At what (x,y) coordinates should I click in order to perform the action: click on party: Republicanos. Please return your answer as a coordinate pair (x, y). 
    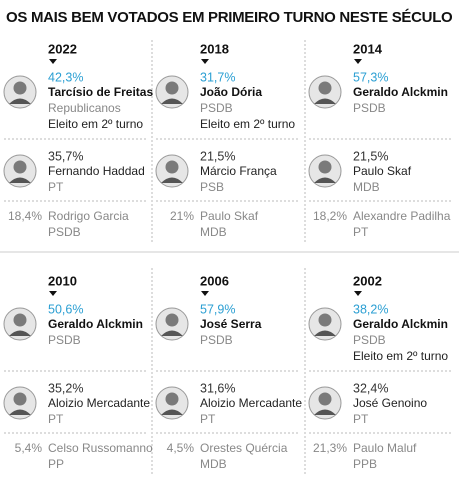
    Looking at the image, I should click on (84, 108).